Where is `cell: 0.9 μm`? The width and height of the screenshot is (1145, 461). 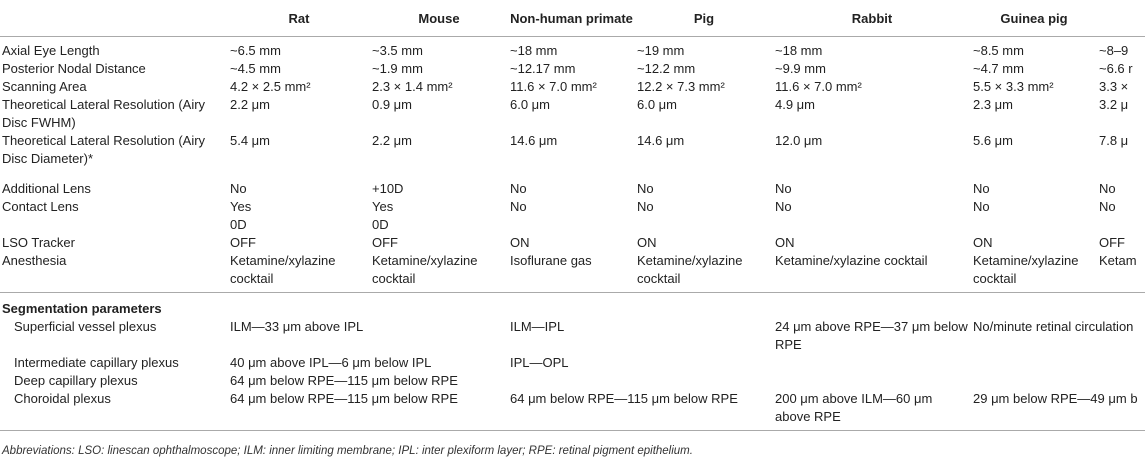
cell: 0.9 μm is located at coordinates (392, 104).